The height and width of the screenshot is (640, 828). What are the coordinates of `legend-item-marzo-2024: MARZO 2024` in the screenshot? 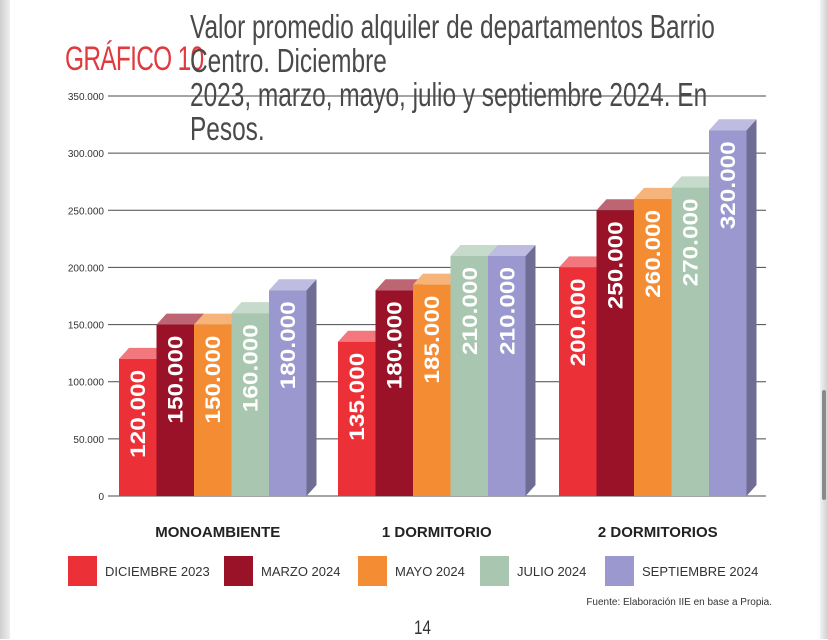 It's located at (282, 571).